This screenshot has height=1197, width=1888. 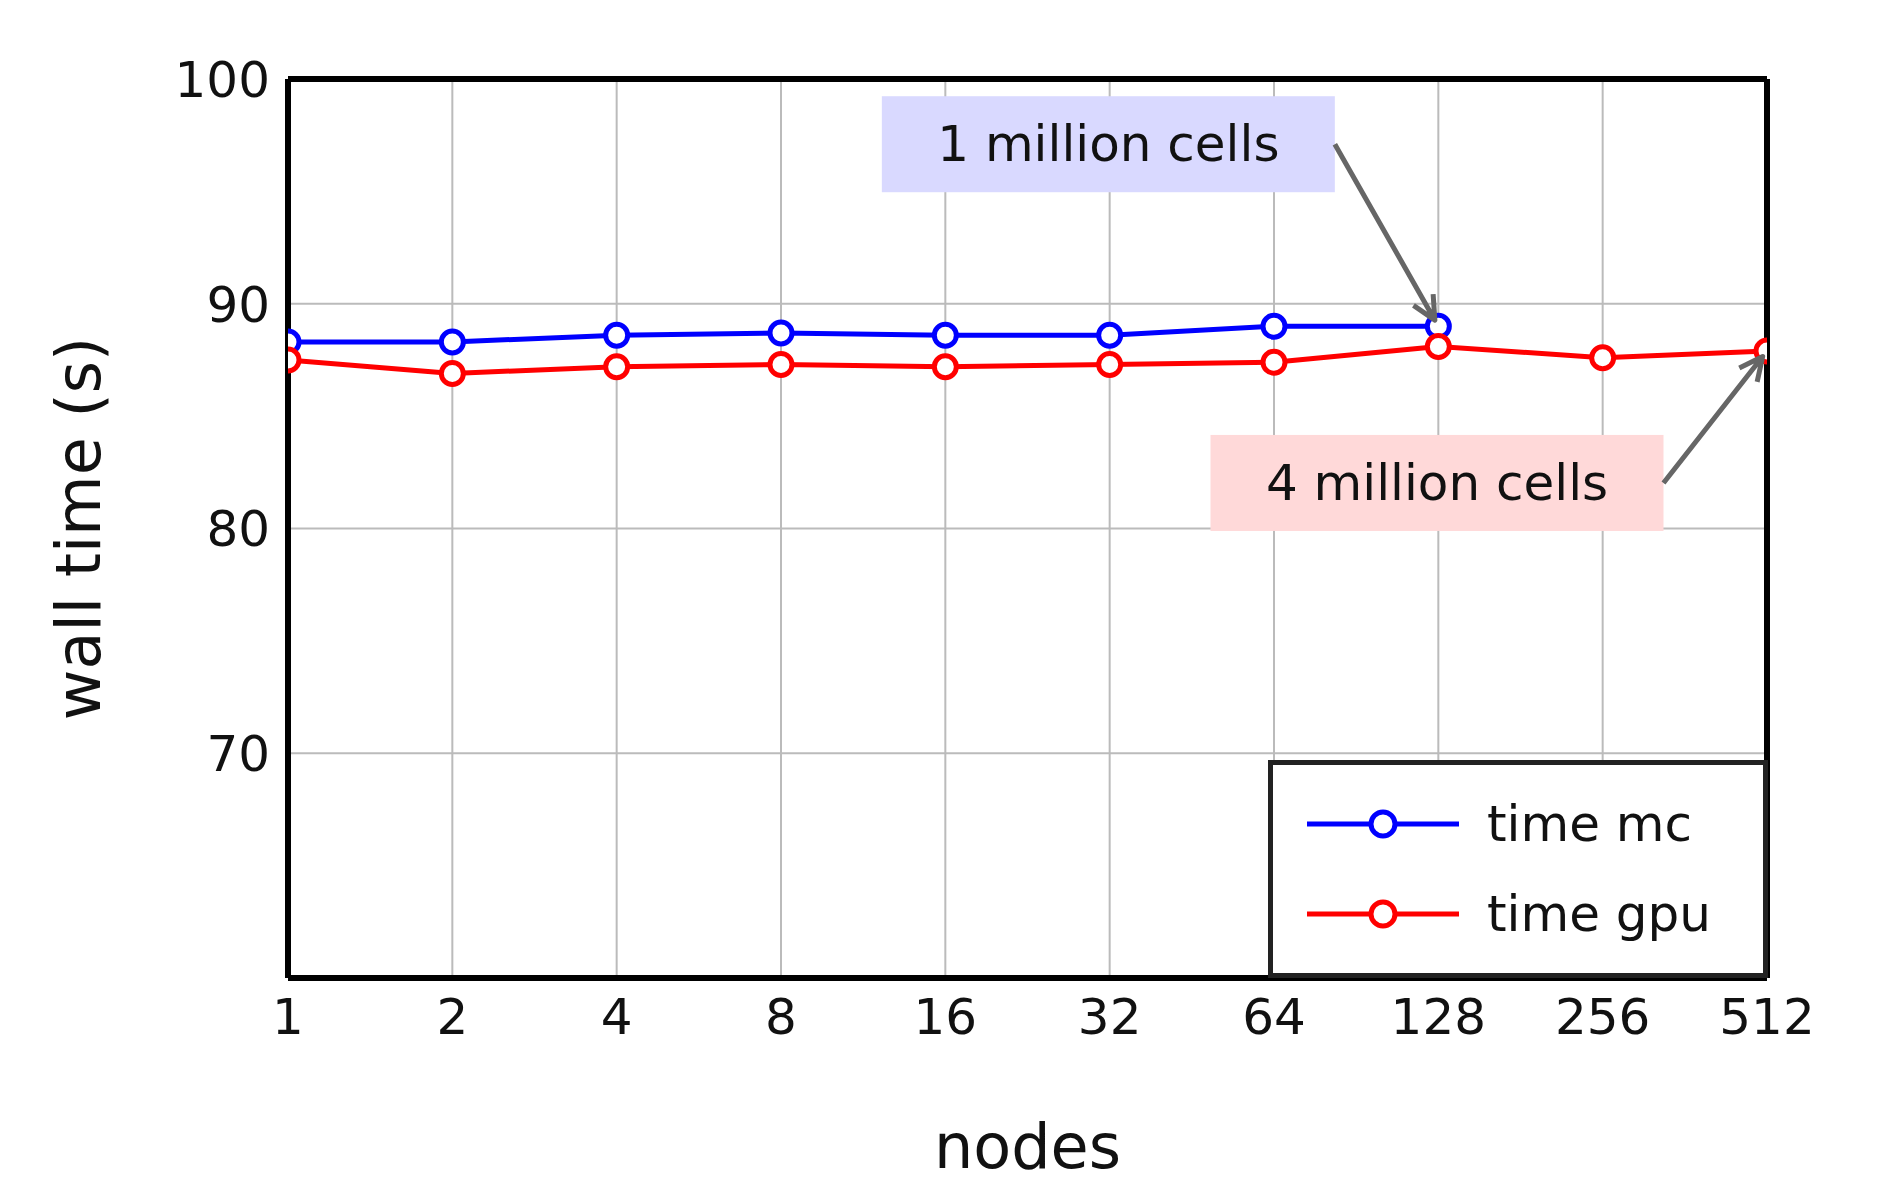 I want to click on x-tick-label: 8, so click(x=781, y=1016).